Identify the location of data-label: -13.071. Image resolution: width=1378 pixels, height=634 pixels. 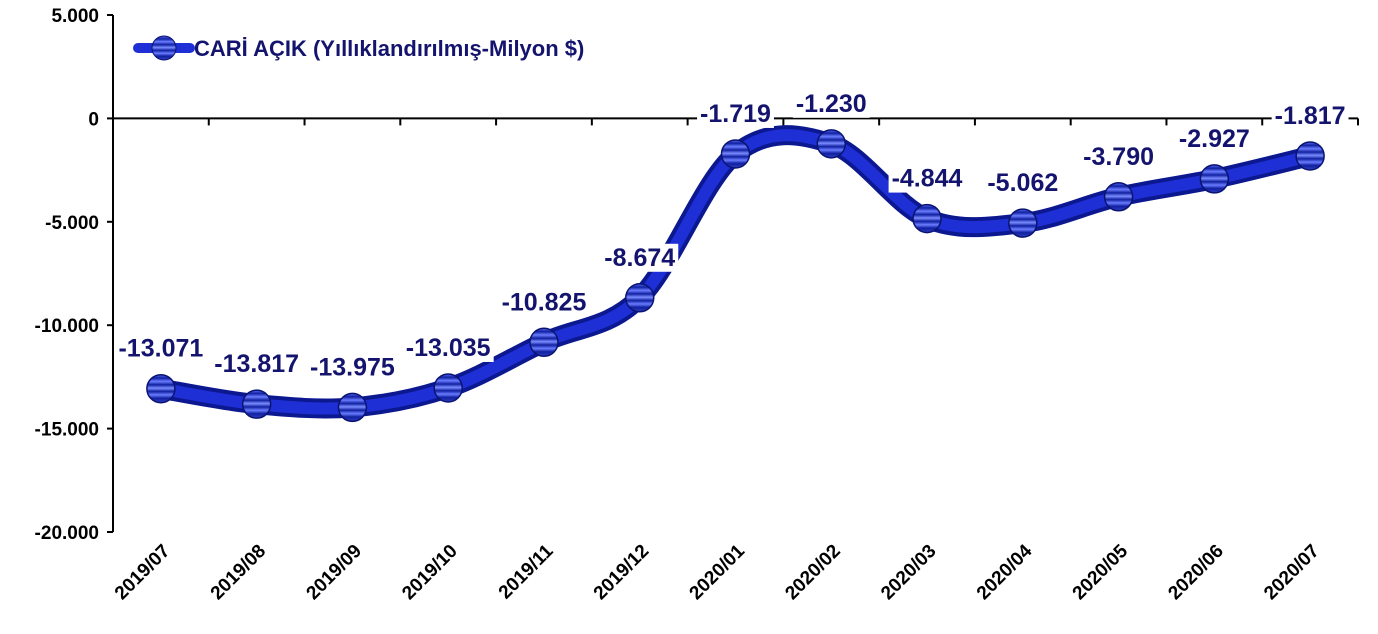
(160, 349).